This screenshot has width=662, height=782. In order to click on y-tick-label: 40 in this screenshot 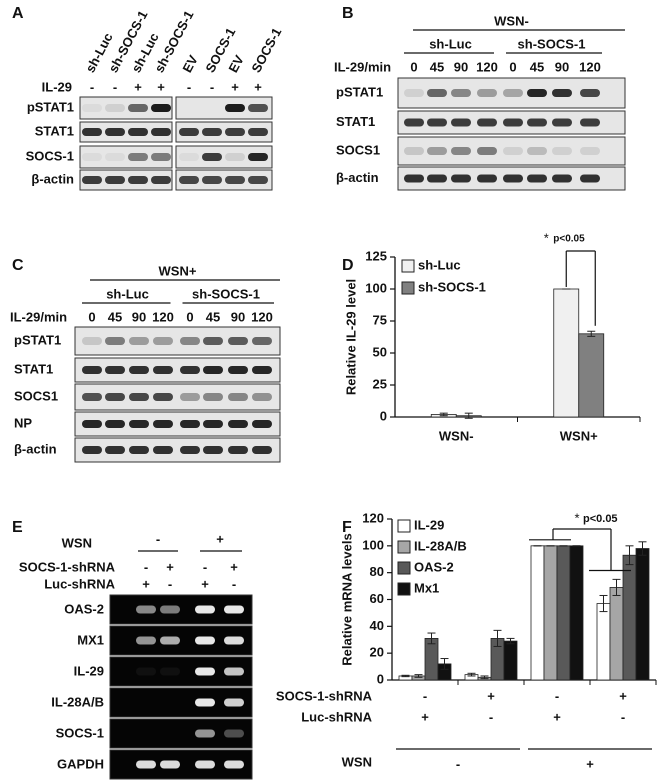, I will do `click(377, 625)`.